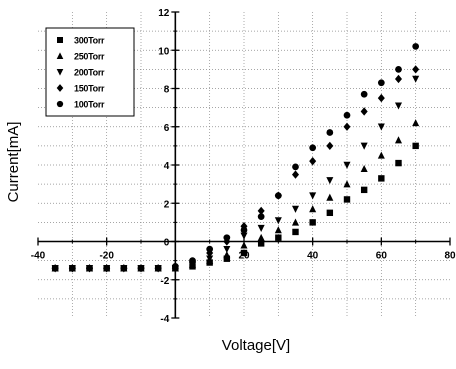 The image size is (456, 369). I want to click on x-tick-label: 60, so click(382, 256).